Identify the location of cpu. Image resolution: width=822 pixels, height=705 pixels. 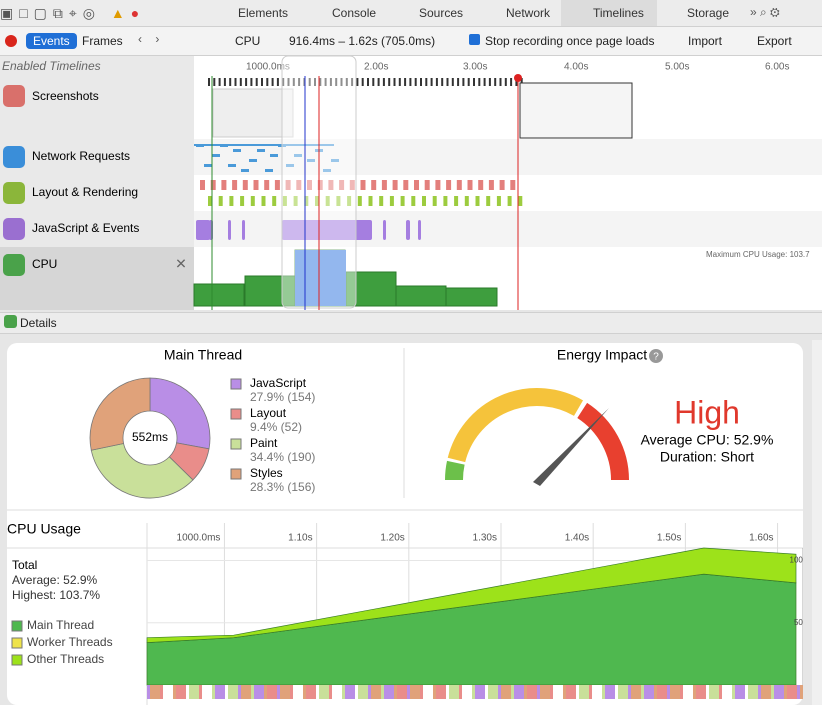
(320, 278).